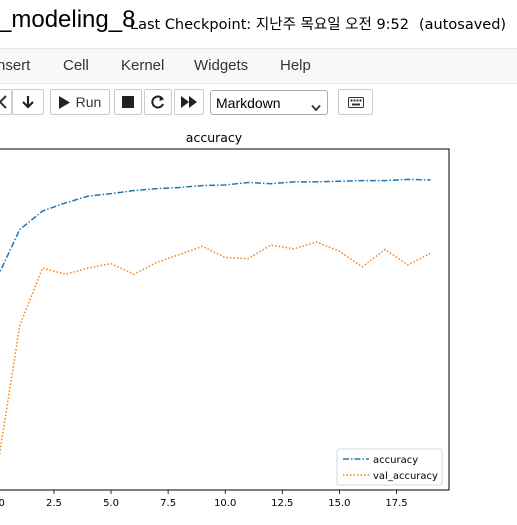  Describe the element at coordinates (396, 503) in the screenshot. I see `x-tick-label: 17.5` at that location.